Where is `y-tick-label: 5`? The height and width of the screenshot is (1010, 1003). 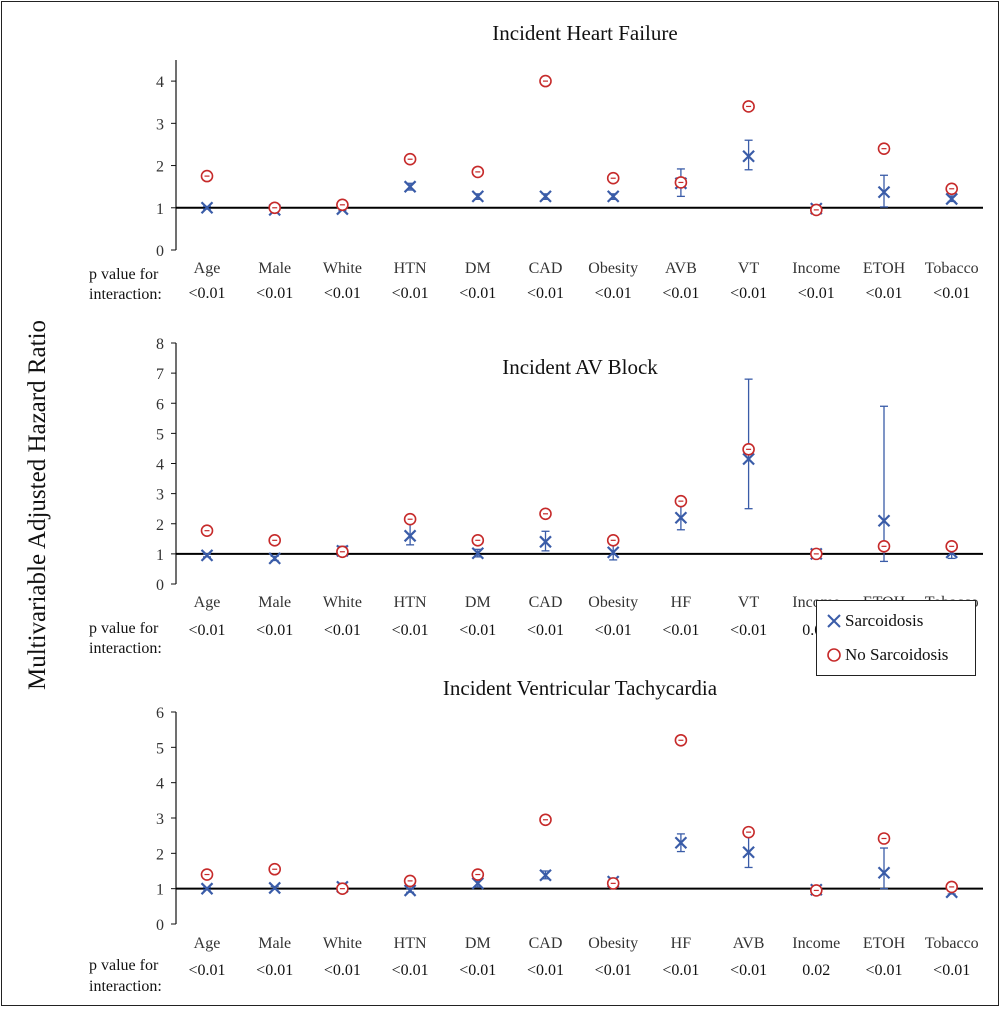
y-tick-label: 5 is located at coordinates (160, 434).